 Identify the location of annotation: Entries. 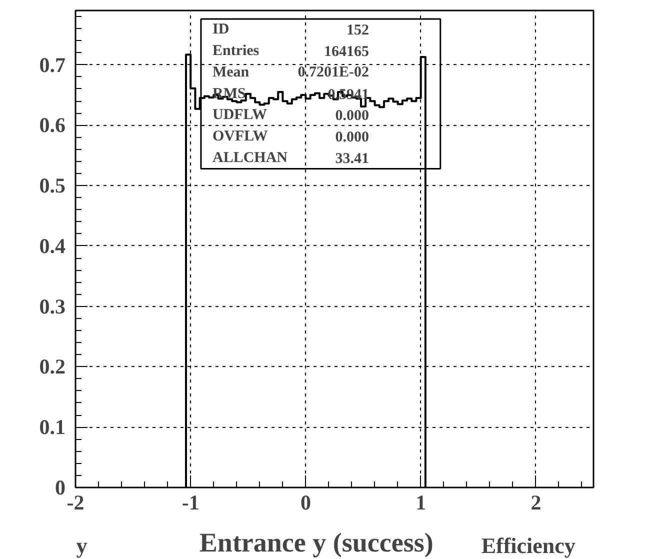
(236, 51).